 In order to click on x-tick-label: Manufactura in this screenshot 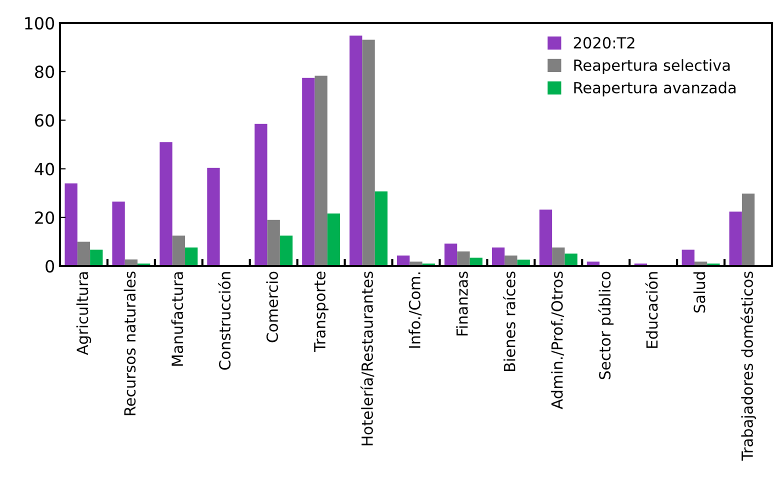, I will do `click(177, 319)`.